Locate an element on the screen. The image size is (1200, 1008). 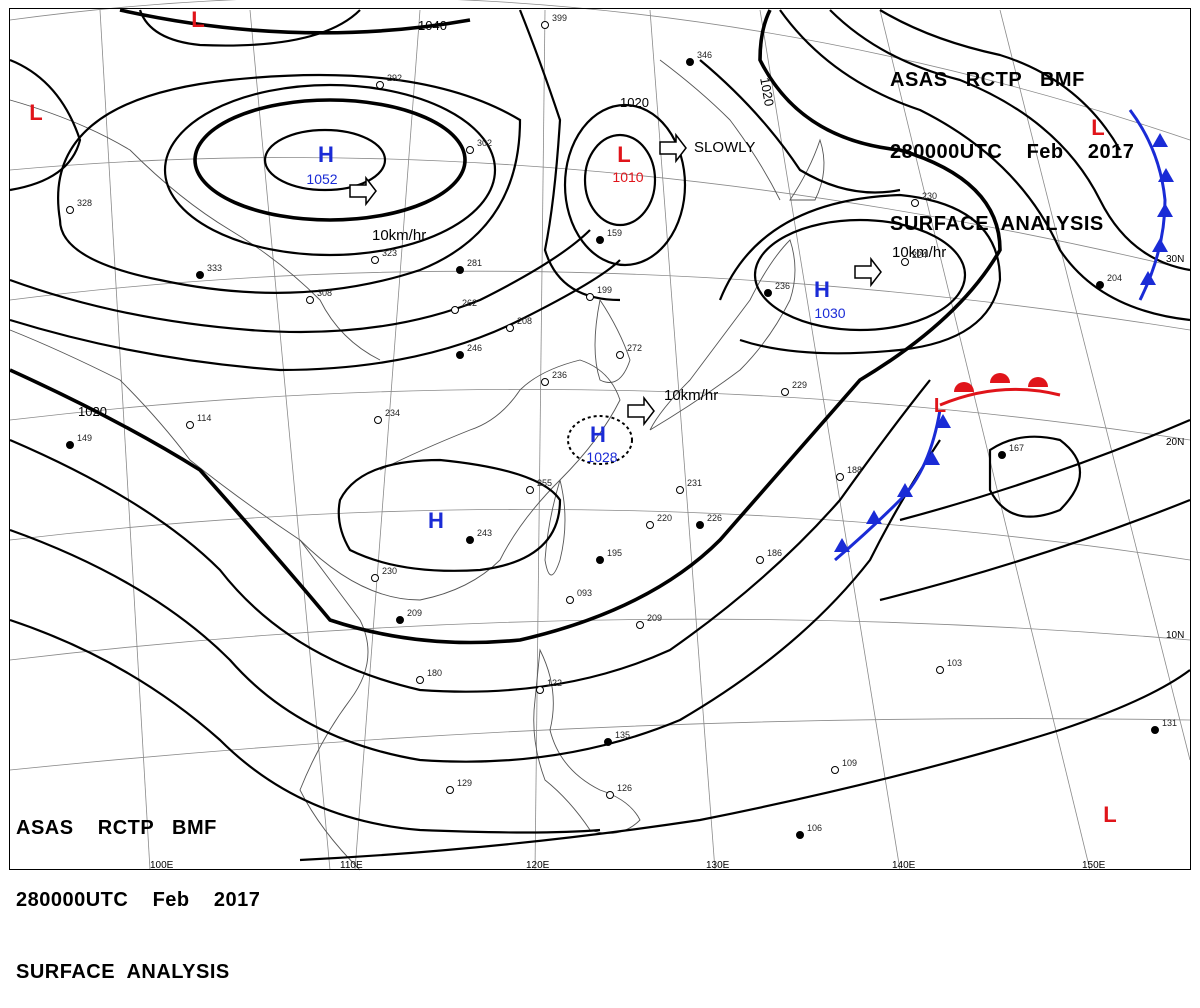
station-pressure: 109 is located at coordinates (849, 763).